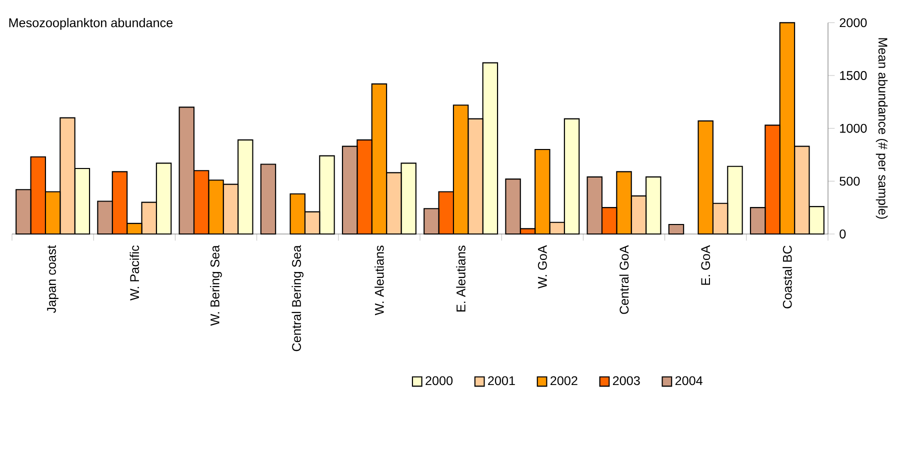 Image resolution: width=915 pixels, height=453 pixels. Describe the element at coordinates (461, 279) in the screenshot. I see `x-tick-label: E. Aleutians` at that location.